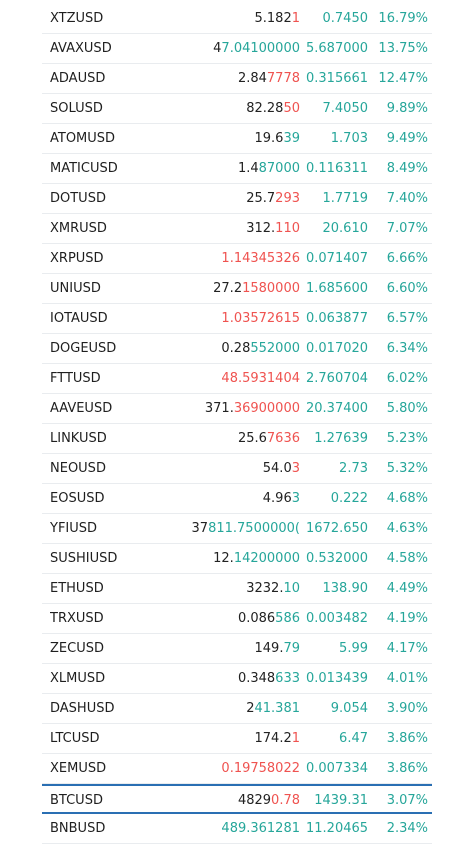 The image size is (470, 848). What do you see at coordinates (337, 288) in the screenshot?
I see `change-cell: 1.68560000` at bounding box center [337, 288].